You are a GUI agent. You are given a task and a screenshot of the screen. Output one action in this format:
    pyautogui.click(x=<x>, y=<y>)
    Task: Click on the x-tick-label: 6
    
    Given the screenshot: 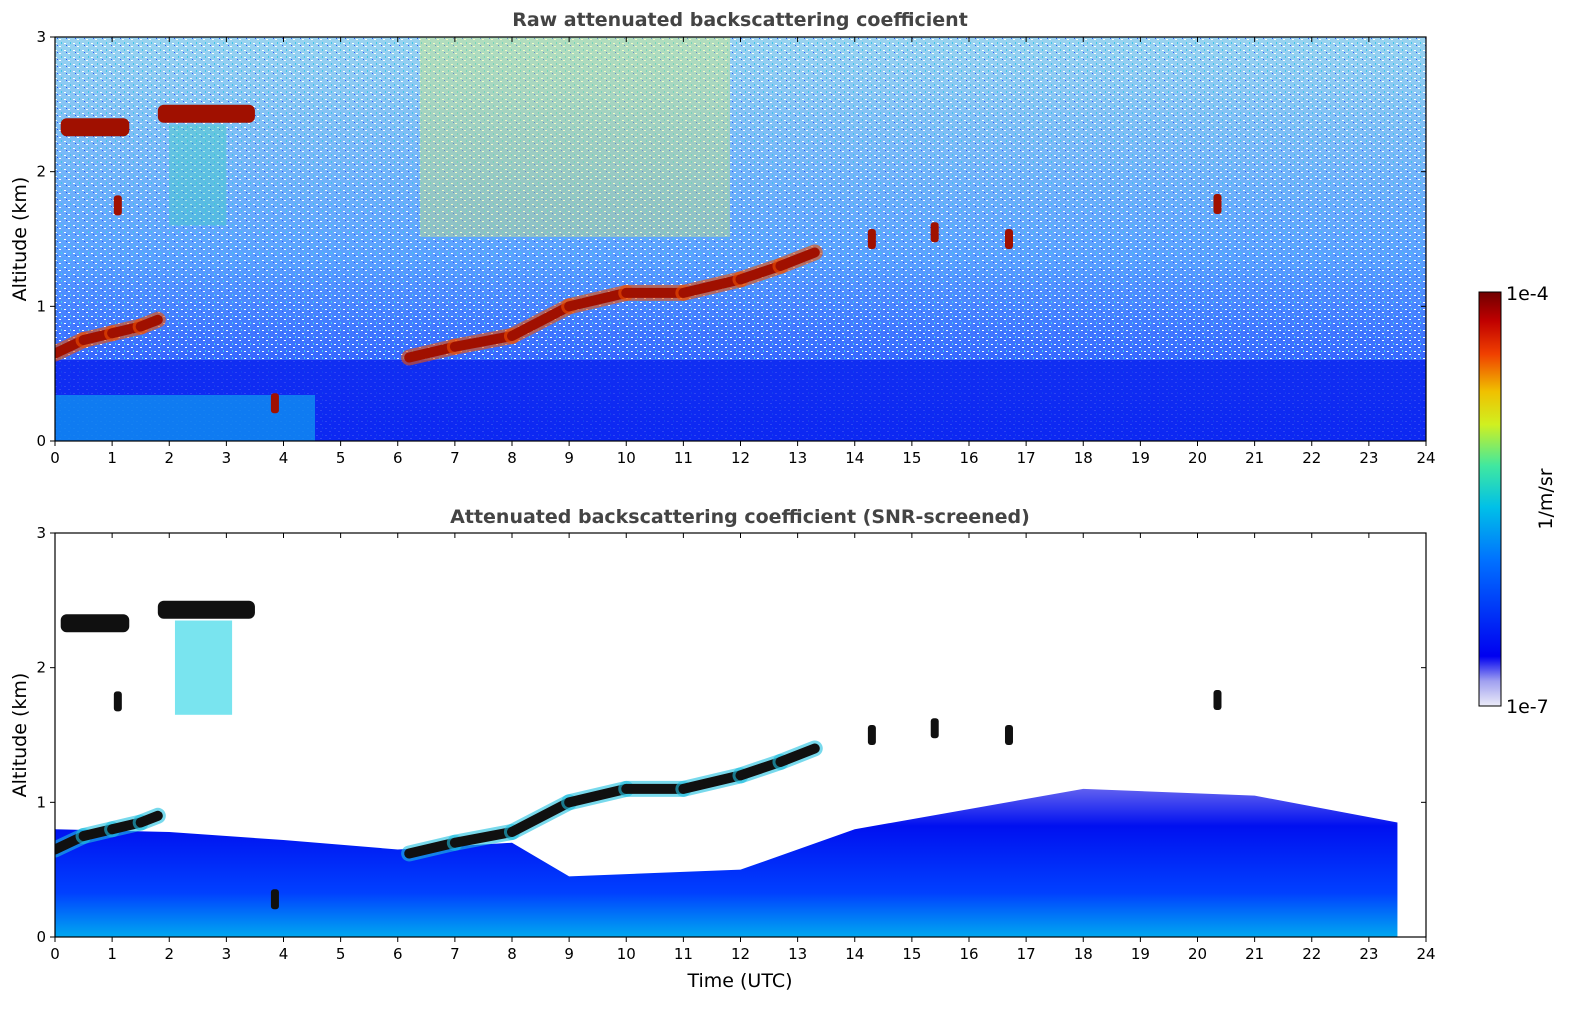 What is the action you would take?
    pyautogui.click(x=398, y=458)
    